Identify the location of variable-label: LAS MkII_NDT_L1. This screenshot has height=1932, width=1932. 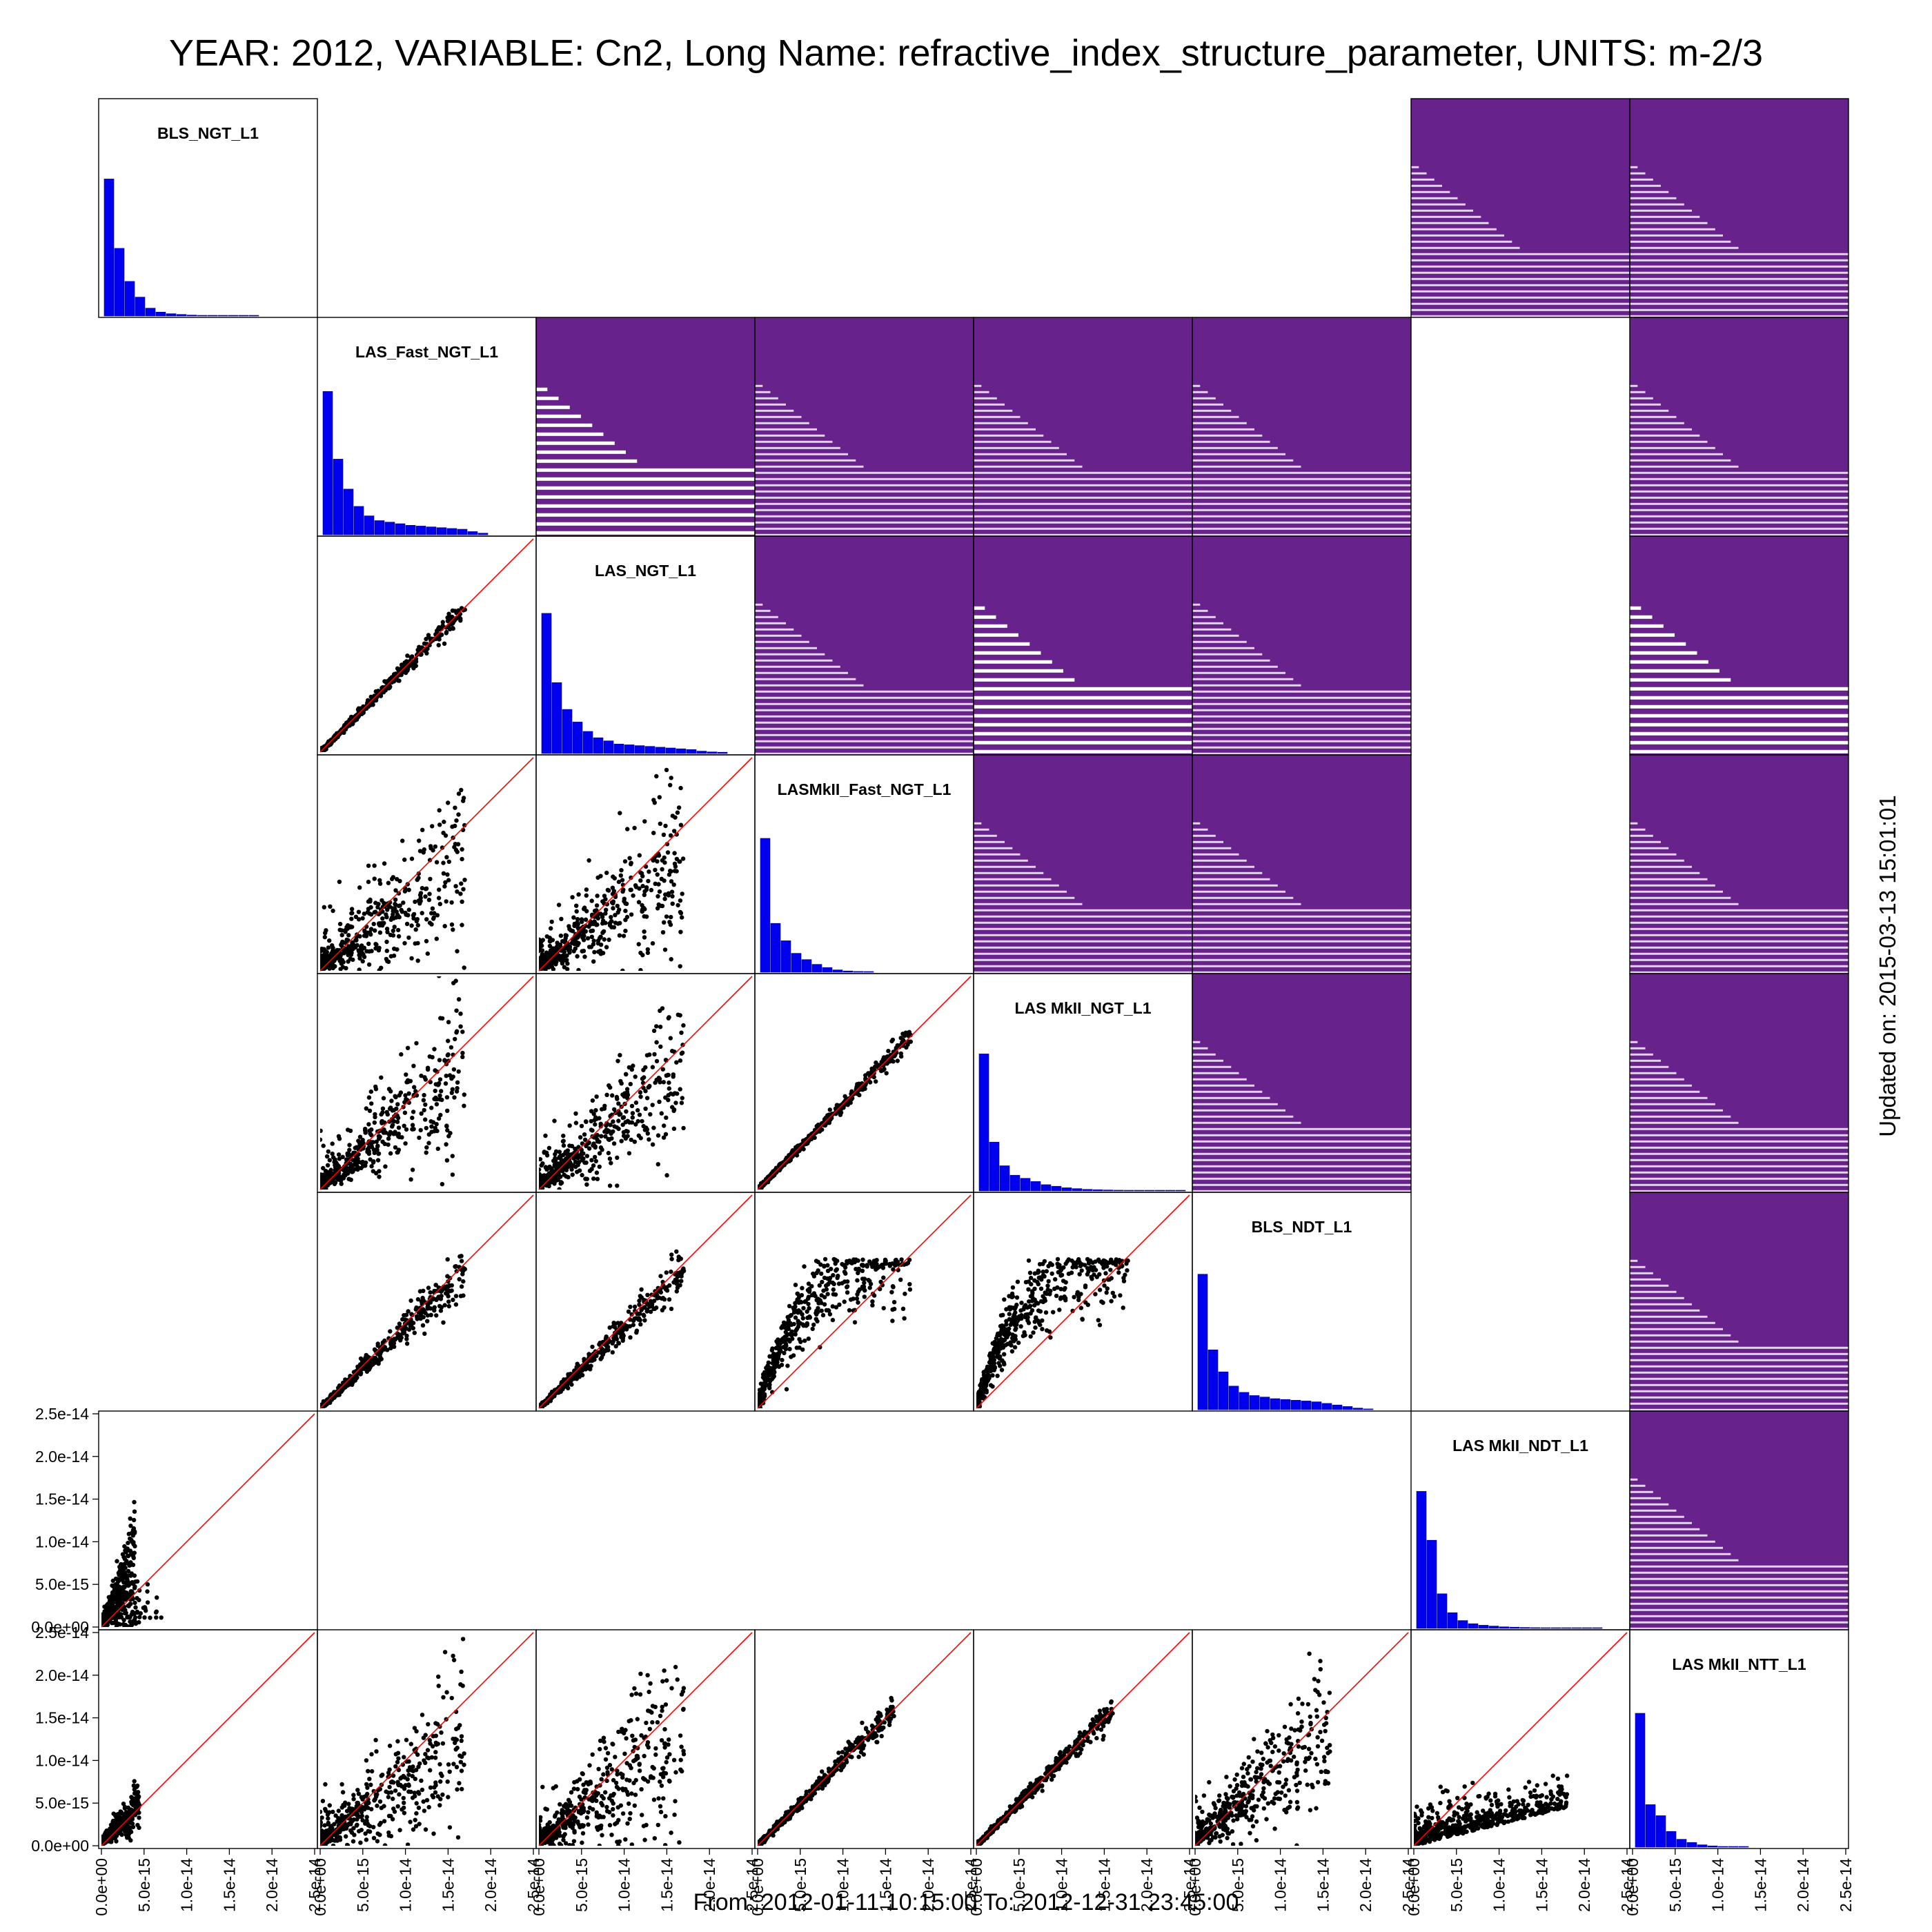
(1520, 1446).